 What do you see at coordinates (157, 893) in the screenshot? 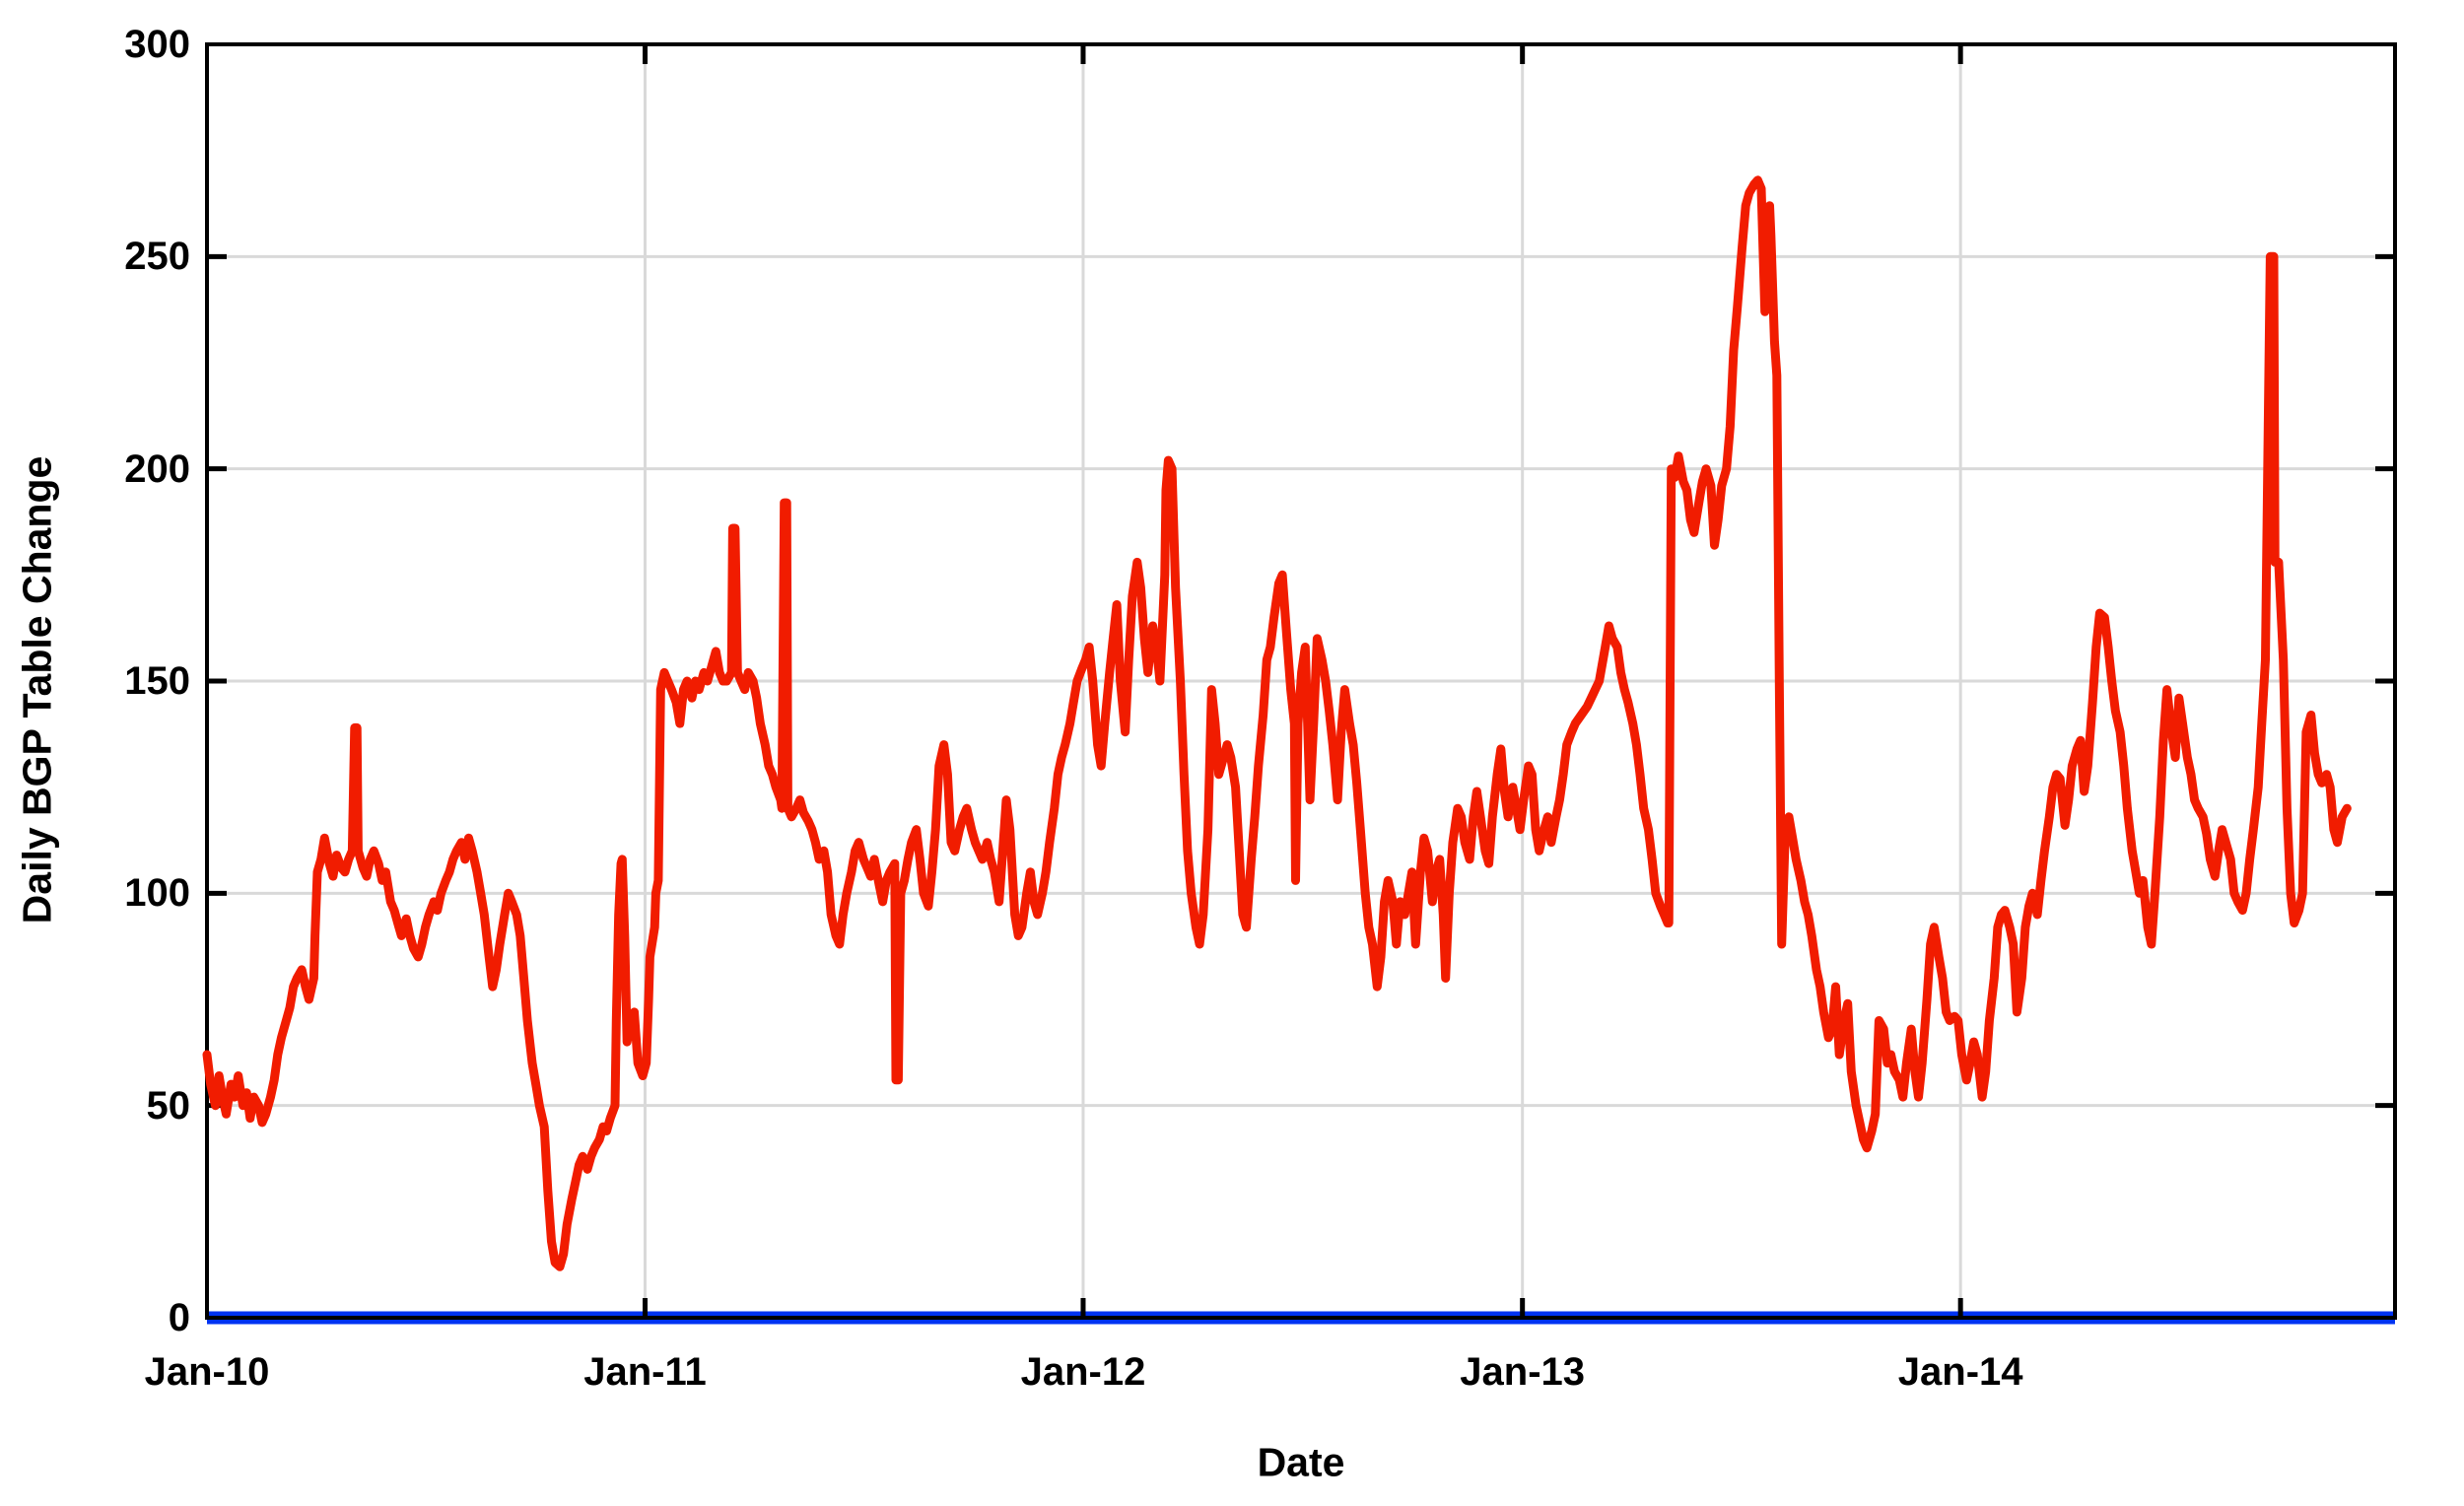
I see `y-tick-label: 100` at bounding box center [157, 893].